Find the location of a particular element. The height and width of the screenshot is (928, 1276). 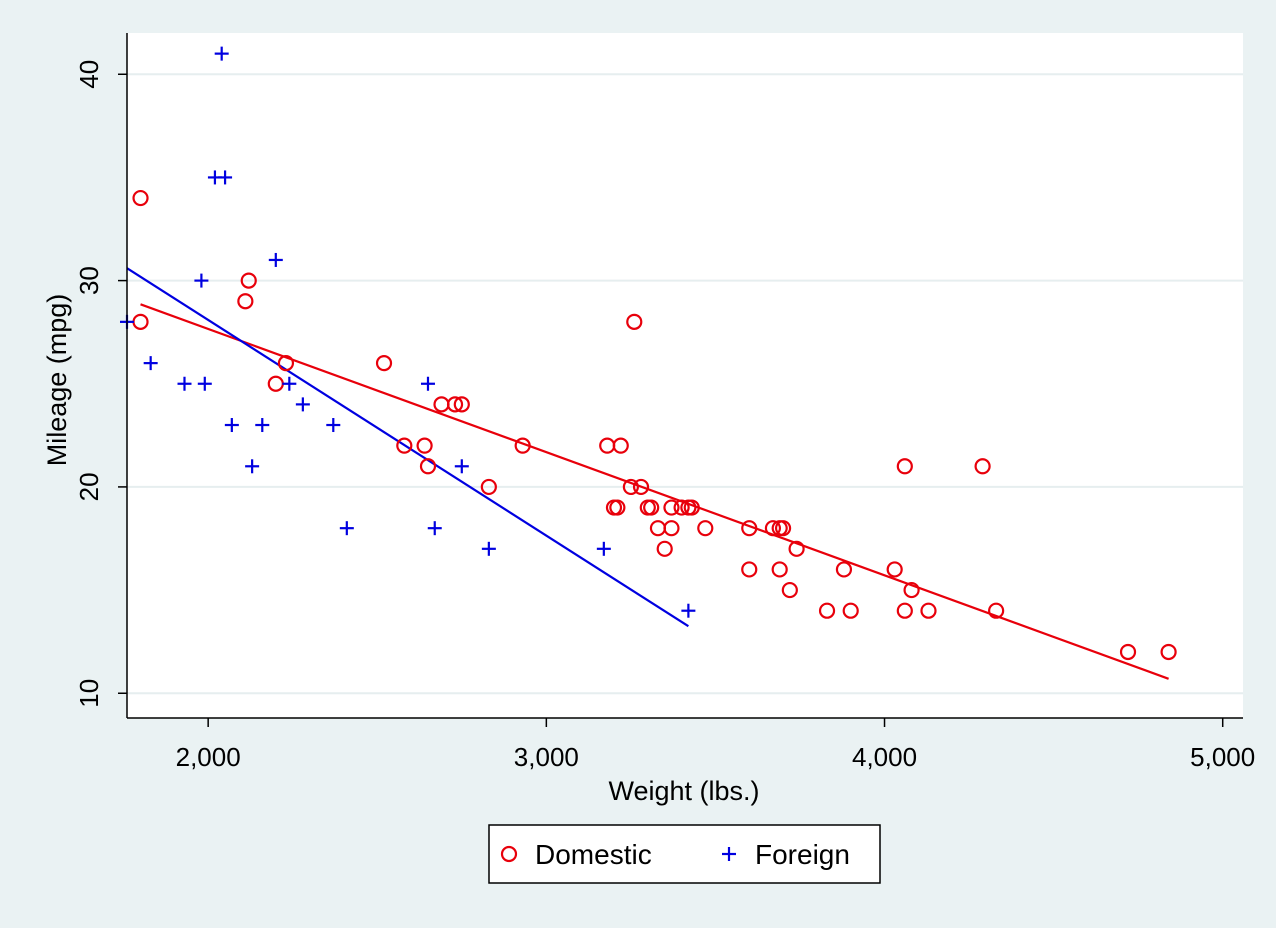

y-axis-title: Mileage (mpg) is located at coordinates (57, 380).